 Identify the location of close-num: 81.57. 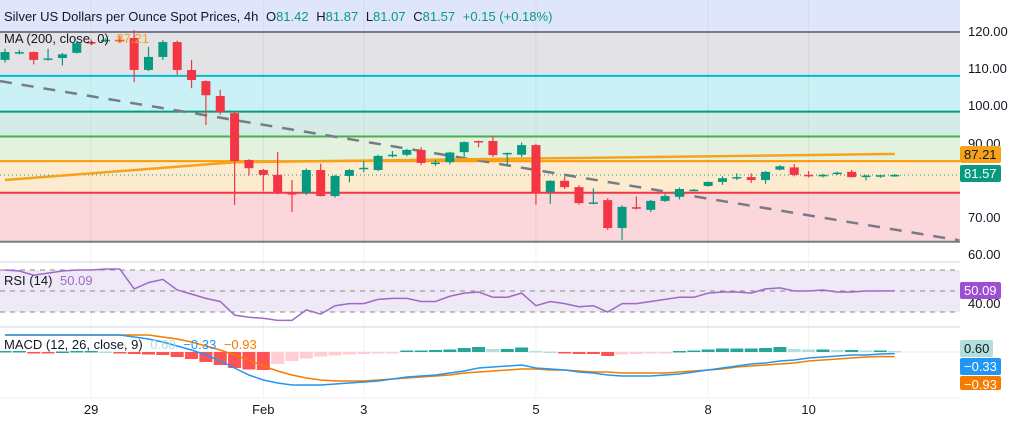
(439, 16).